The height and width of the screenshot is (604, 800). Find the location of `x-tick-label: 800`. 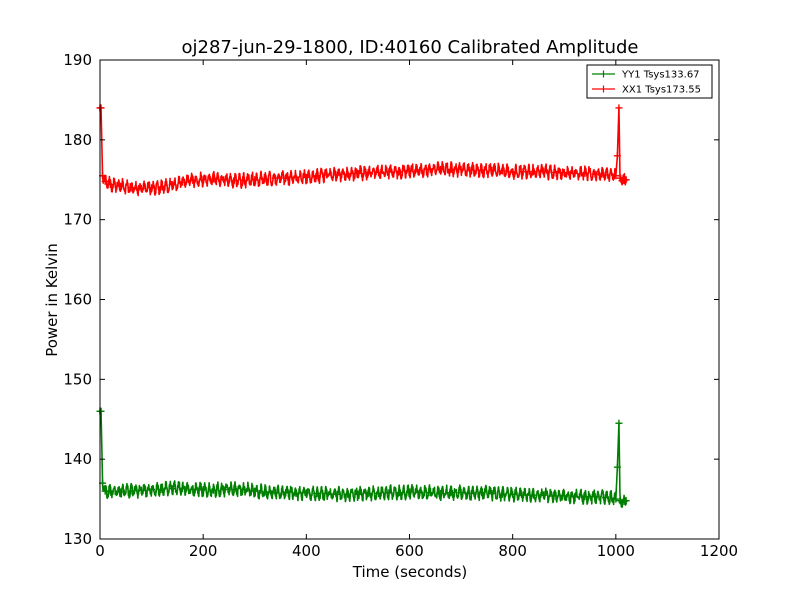

x-tick-label: 800 is located at coordinates (512, 551).